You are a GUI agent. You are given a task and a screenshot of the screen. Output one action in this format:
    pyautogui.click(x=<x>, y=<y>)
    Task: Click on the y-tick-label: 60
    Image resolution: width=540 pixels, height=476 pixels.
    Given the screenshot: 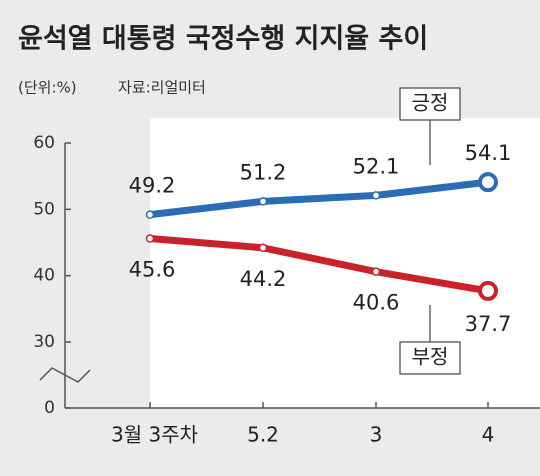 What is the action you would take?
    pyautogui.click(x=44, y=143)
    